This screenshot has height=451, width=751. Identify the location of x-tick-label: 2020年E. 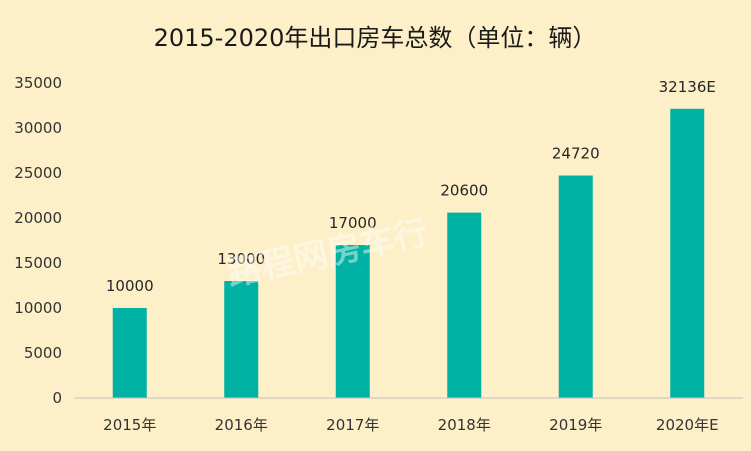
(687, 425).